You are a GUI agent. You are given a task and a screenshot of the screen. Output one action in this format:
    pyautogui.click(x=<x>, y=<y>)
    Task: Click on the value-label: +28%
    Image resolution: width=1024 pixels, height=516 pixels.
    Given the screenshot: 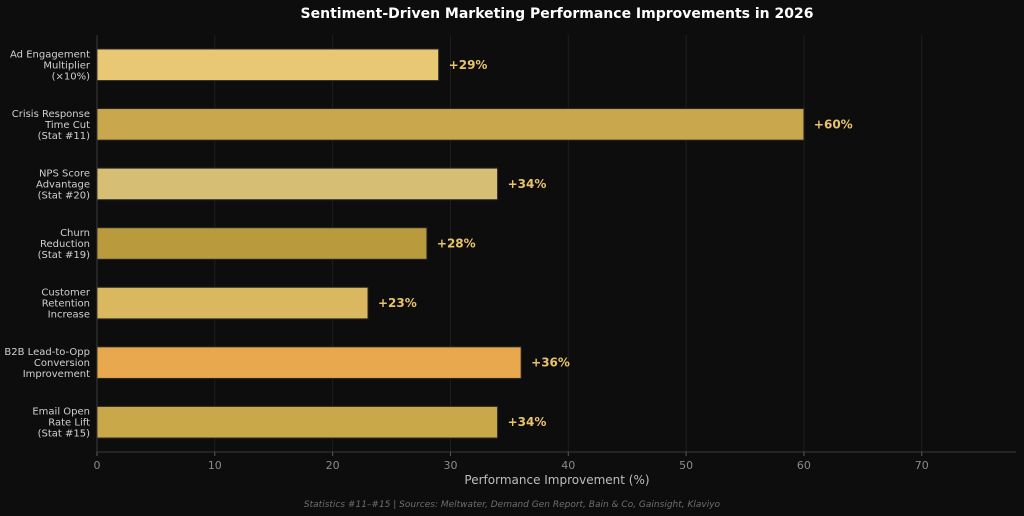 What is the action you would take?
    pyautogui.click(x=456, y=244)
    